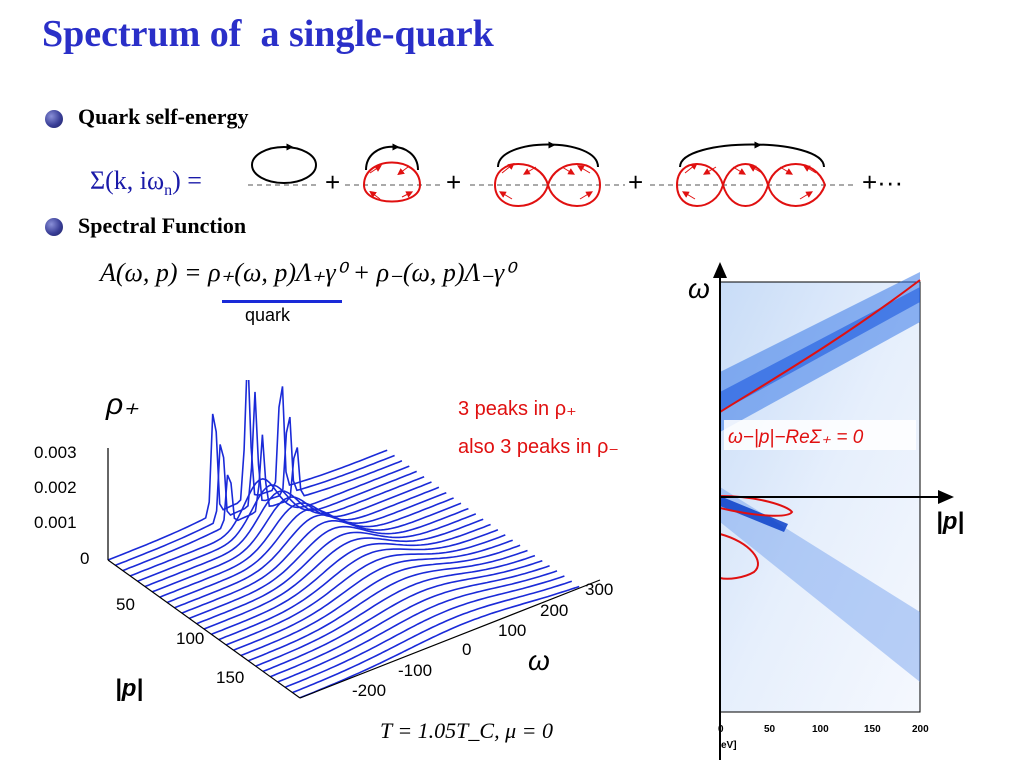 The height and width of the screenshot is (768, 1024). Describe the element at coordinates (163, 116) in the screenshot. I see `bullet-self-energy: Quark self-energy` at that location.